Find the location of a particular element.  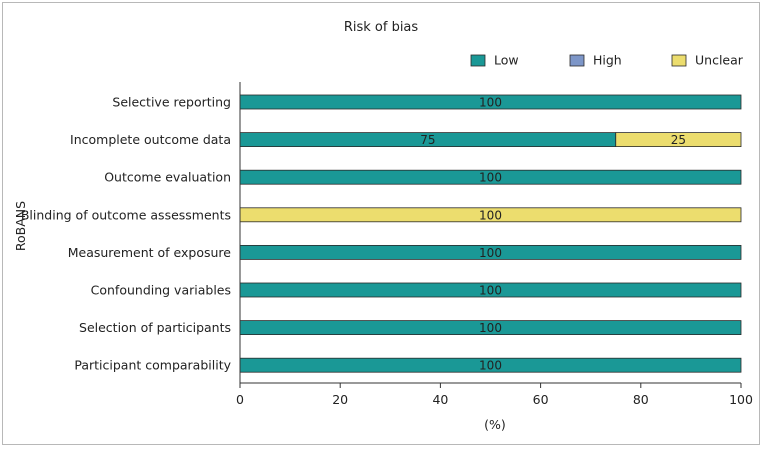

category-label-incomplete-outcome-data: Incomplete outcome data is located at coordinates (150, 139).